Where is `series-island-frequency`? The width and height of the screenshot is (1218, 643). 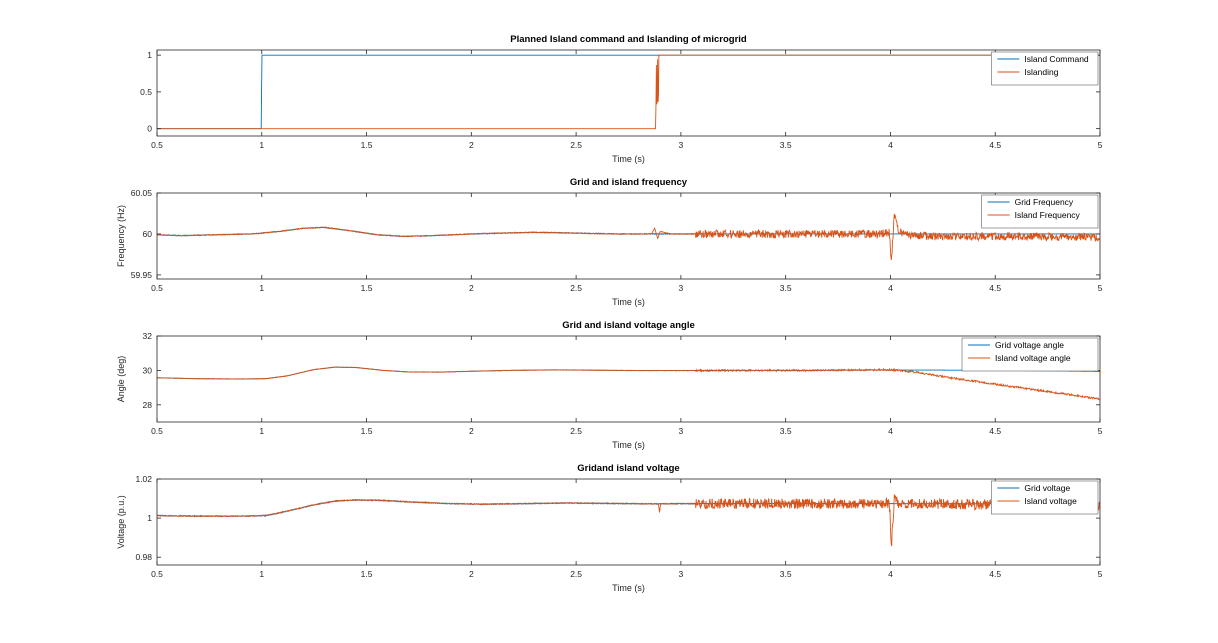 series-island-frequency is located at coordinates (628, 237).